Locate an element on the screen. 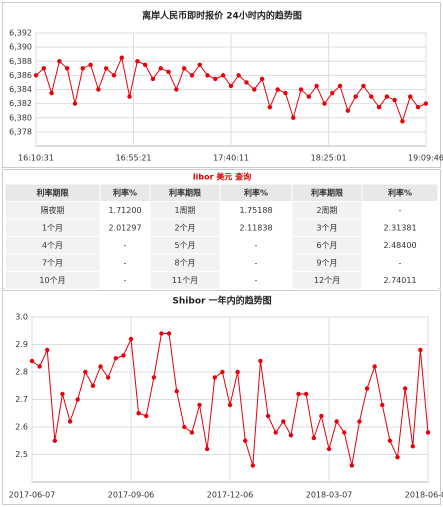 The image size is (443, 507). table-text: 2.74011 is located at coordinates (399, 280).